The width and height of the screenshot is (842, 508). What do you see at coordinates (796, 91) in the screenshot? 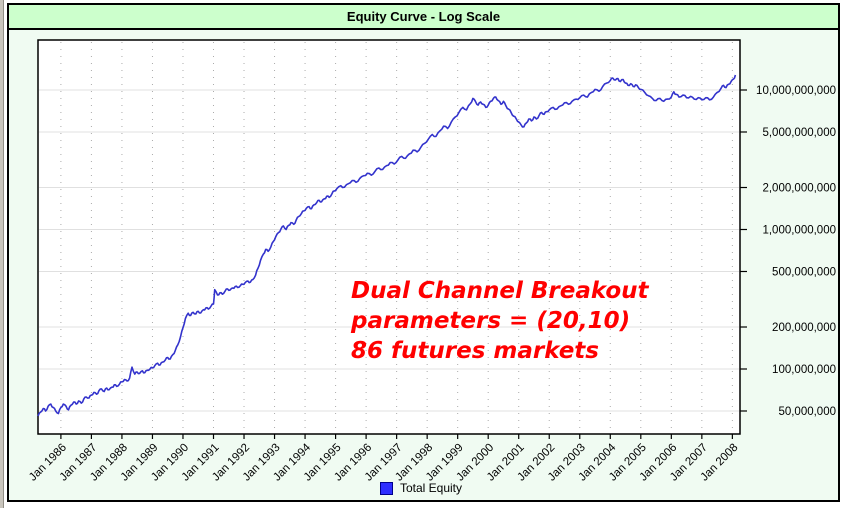
I see `y-tick-label: 10,000,000,000` at bounding box center [796, 91].